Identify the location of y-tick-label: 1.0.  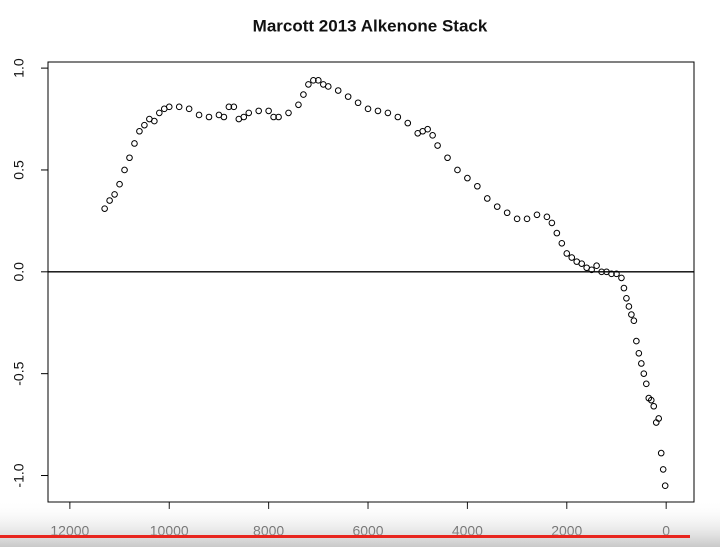
(19, 68).